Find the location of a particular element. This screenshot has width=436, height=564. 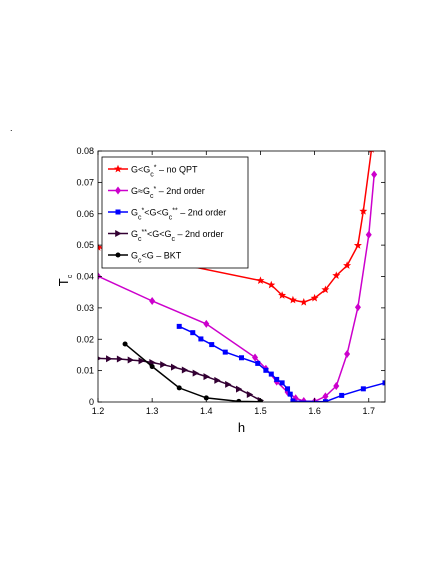

x-axis-label: h is located at coordinates (241, 427).